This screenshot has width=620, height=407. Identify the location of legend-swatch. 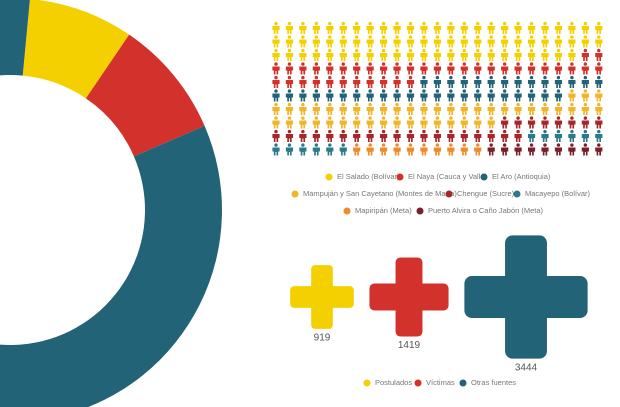
(463, 383).